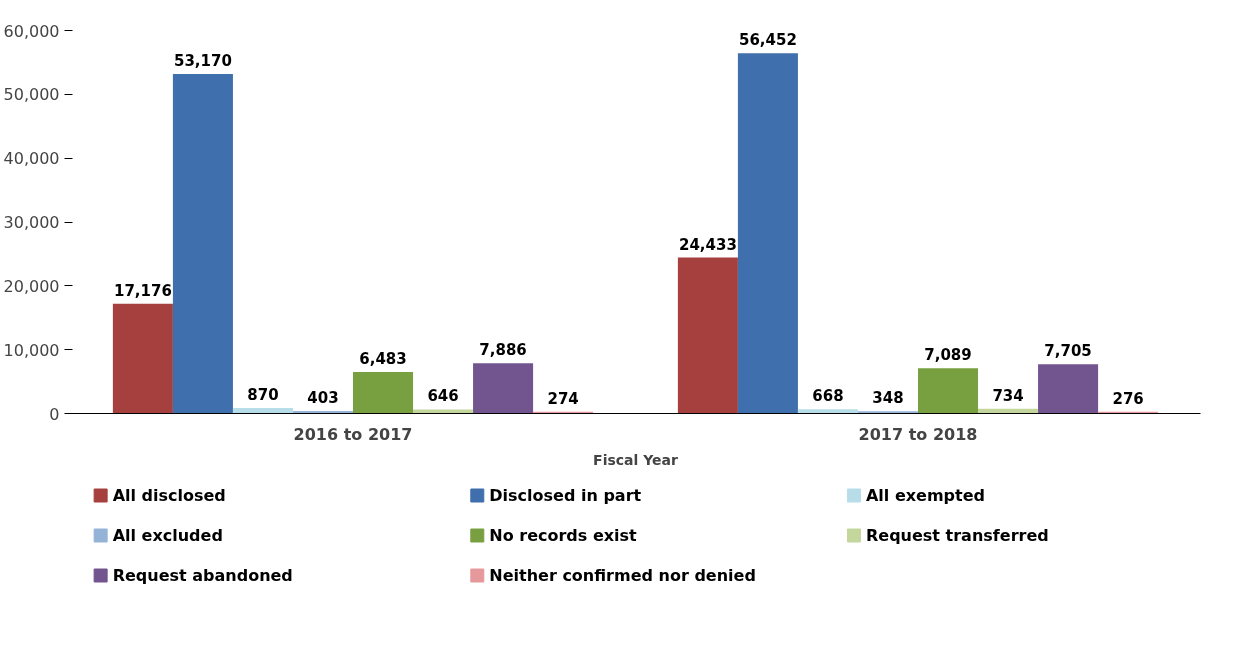  Describe the element at coordinates (31, 159) in the screenshot. I see `y-tick-label: 40,000` at that location.